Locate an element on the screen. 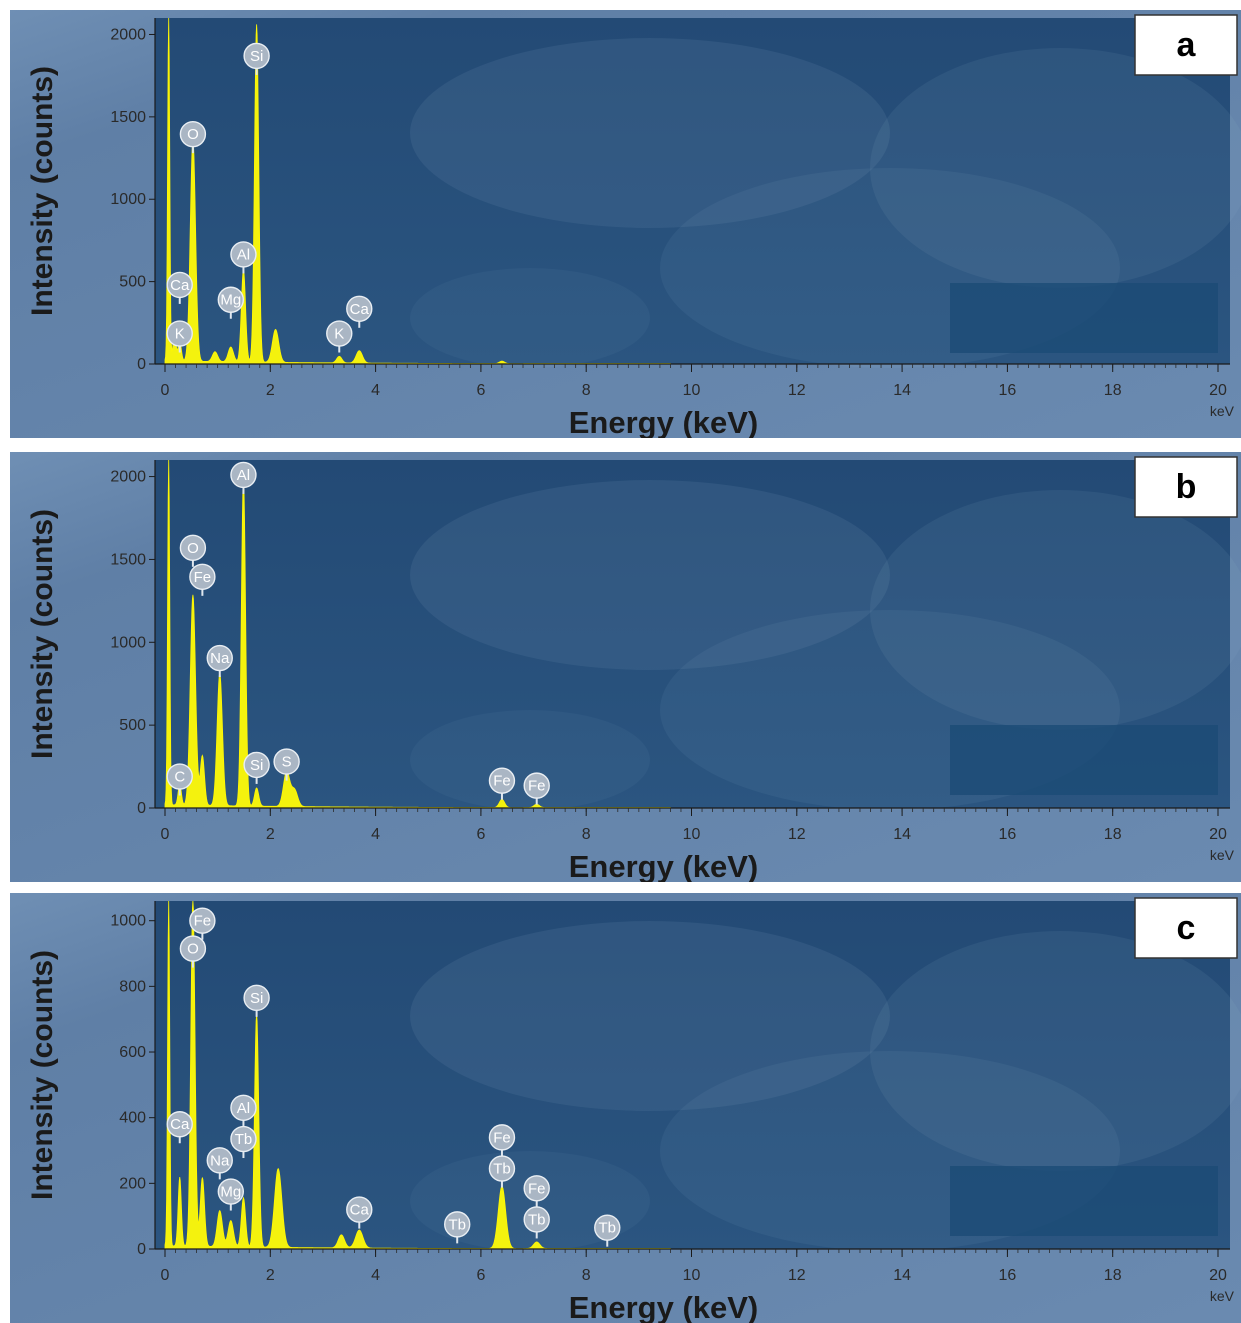 The height and width of the screenshot is (1323, 1241). element-annotation: Ca is located at coordinates (179, 287).